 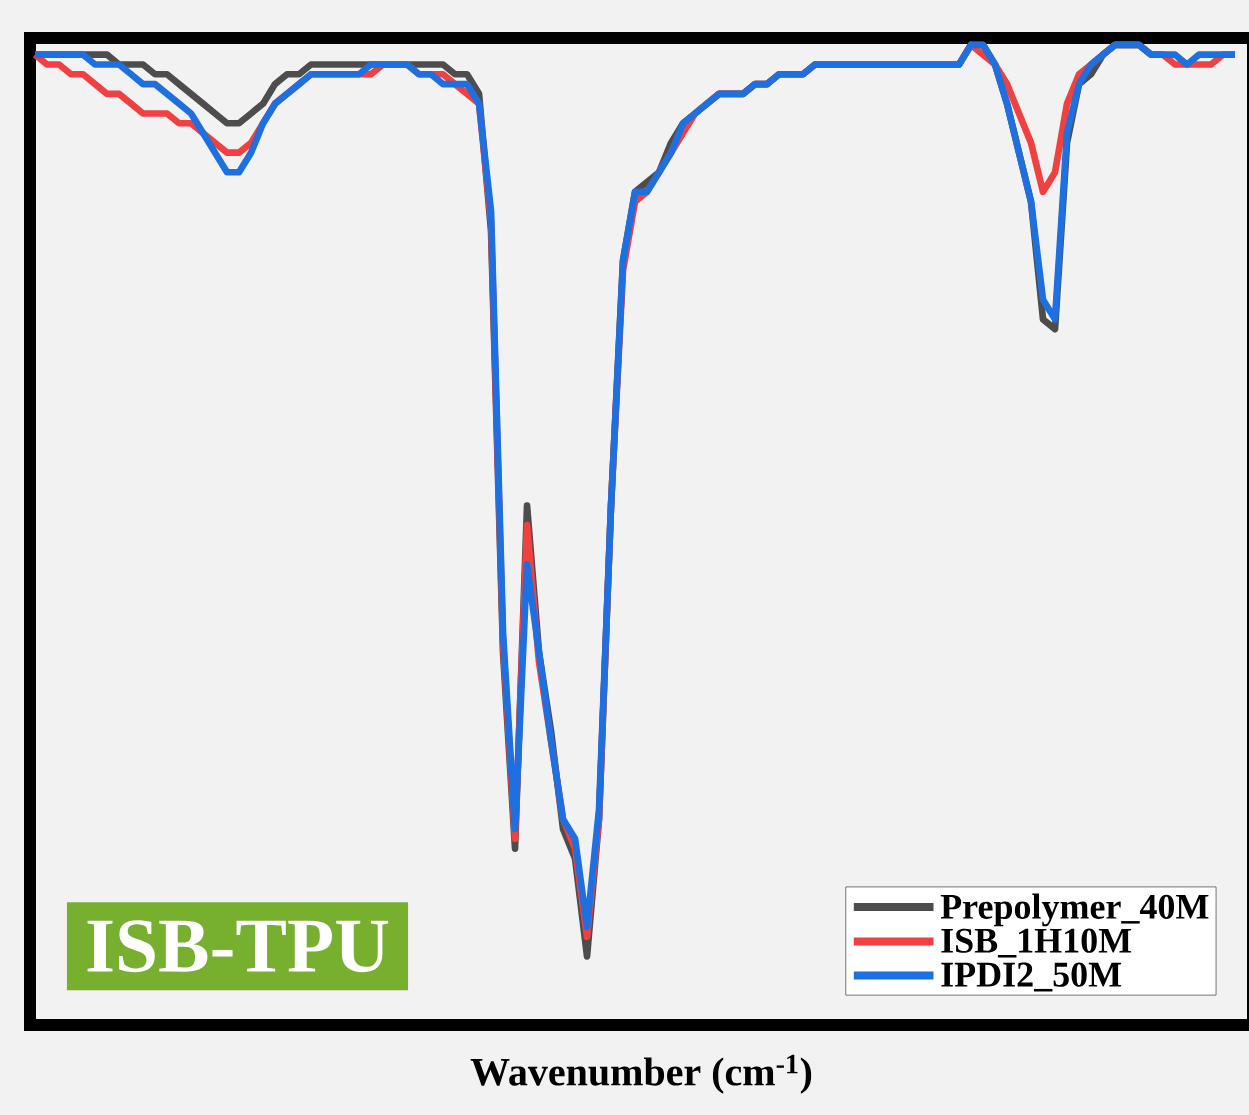 What do you see at coordinates (1074, 910) in the screenshot?
I see `legend-label: Prepolymer_40M` at bounding box center [1074, 910].